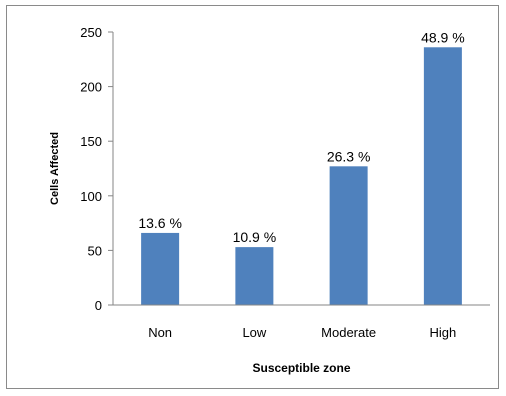 Image resolution: width=506 pixels, height=396 pixels. I want to click on category-label-high: High, so click(443, 332).